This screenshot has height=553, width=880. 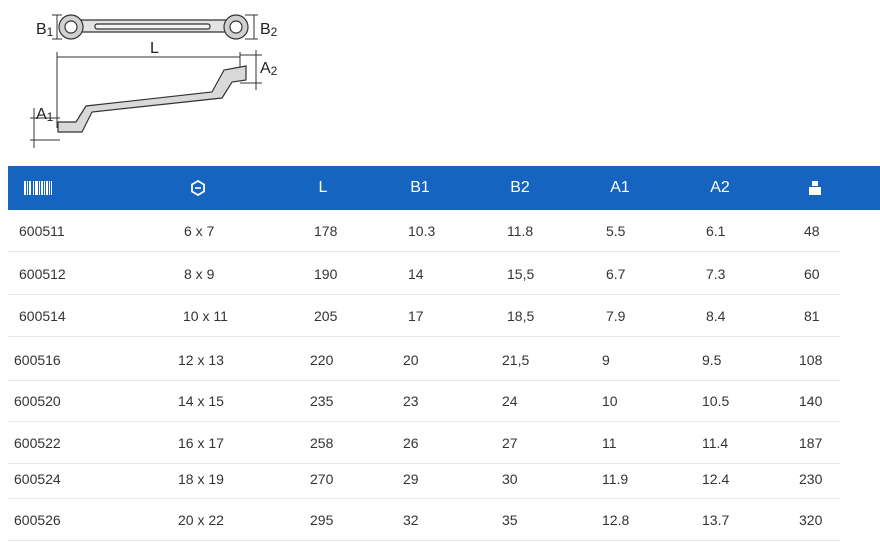 What do you see at coordinates (152, 99) in the screenshot?
I see `wrench-side-view` at bounding box center [152, 99].